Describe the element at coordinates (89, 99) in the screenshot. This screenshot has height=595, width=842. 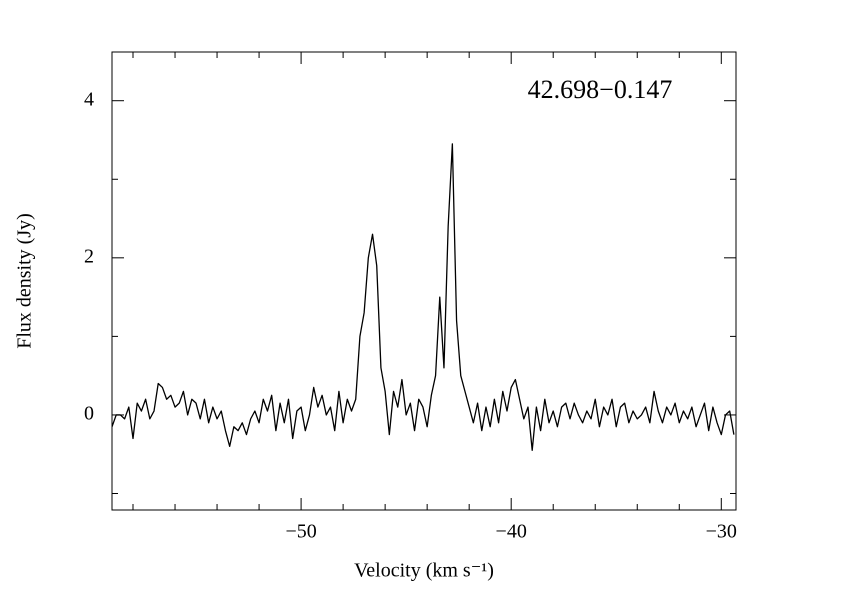
I see `y-tick-label: 4` at that location.